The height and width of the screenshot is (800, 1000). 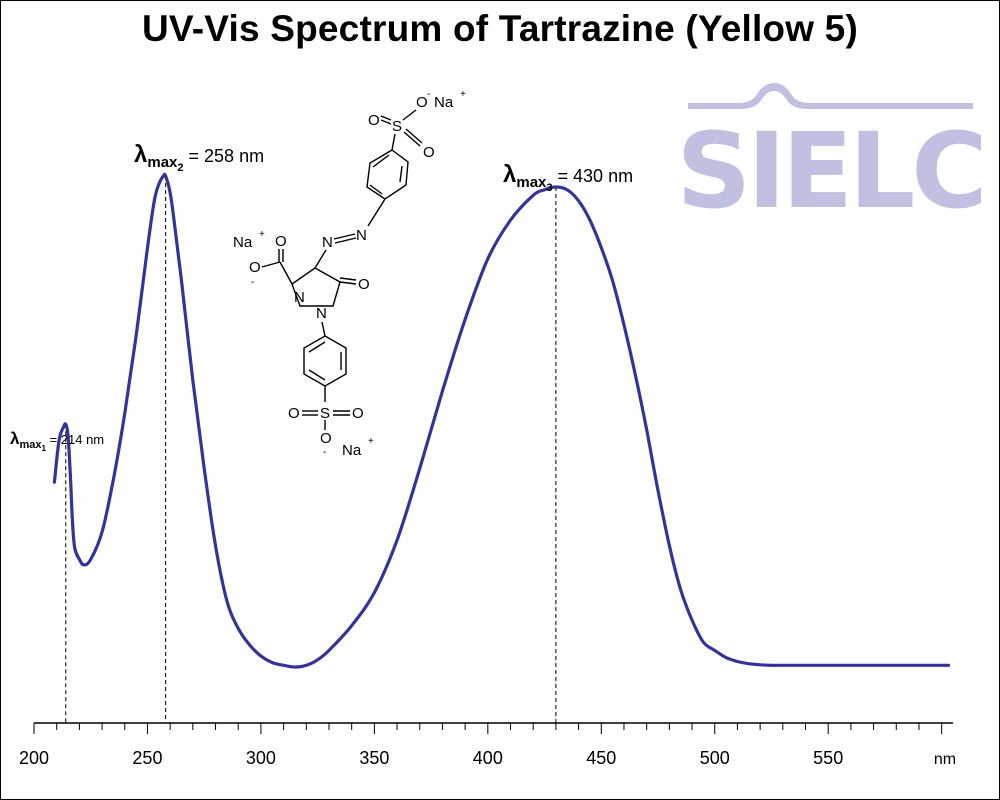 What do you see at coordinates (325, 413) in the screenshot?
I see `atom-s-bottom: S` at bounding box center [325, 413].